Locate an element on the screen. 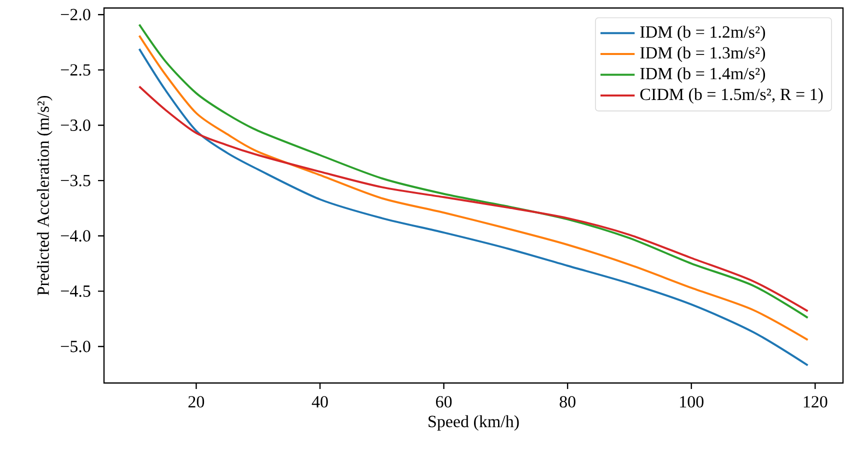  x-tick-label: 20 is located at coordinates (196, 402).